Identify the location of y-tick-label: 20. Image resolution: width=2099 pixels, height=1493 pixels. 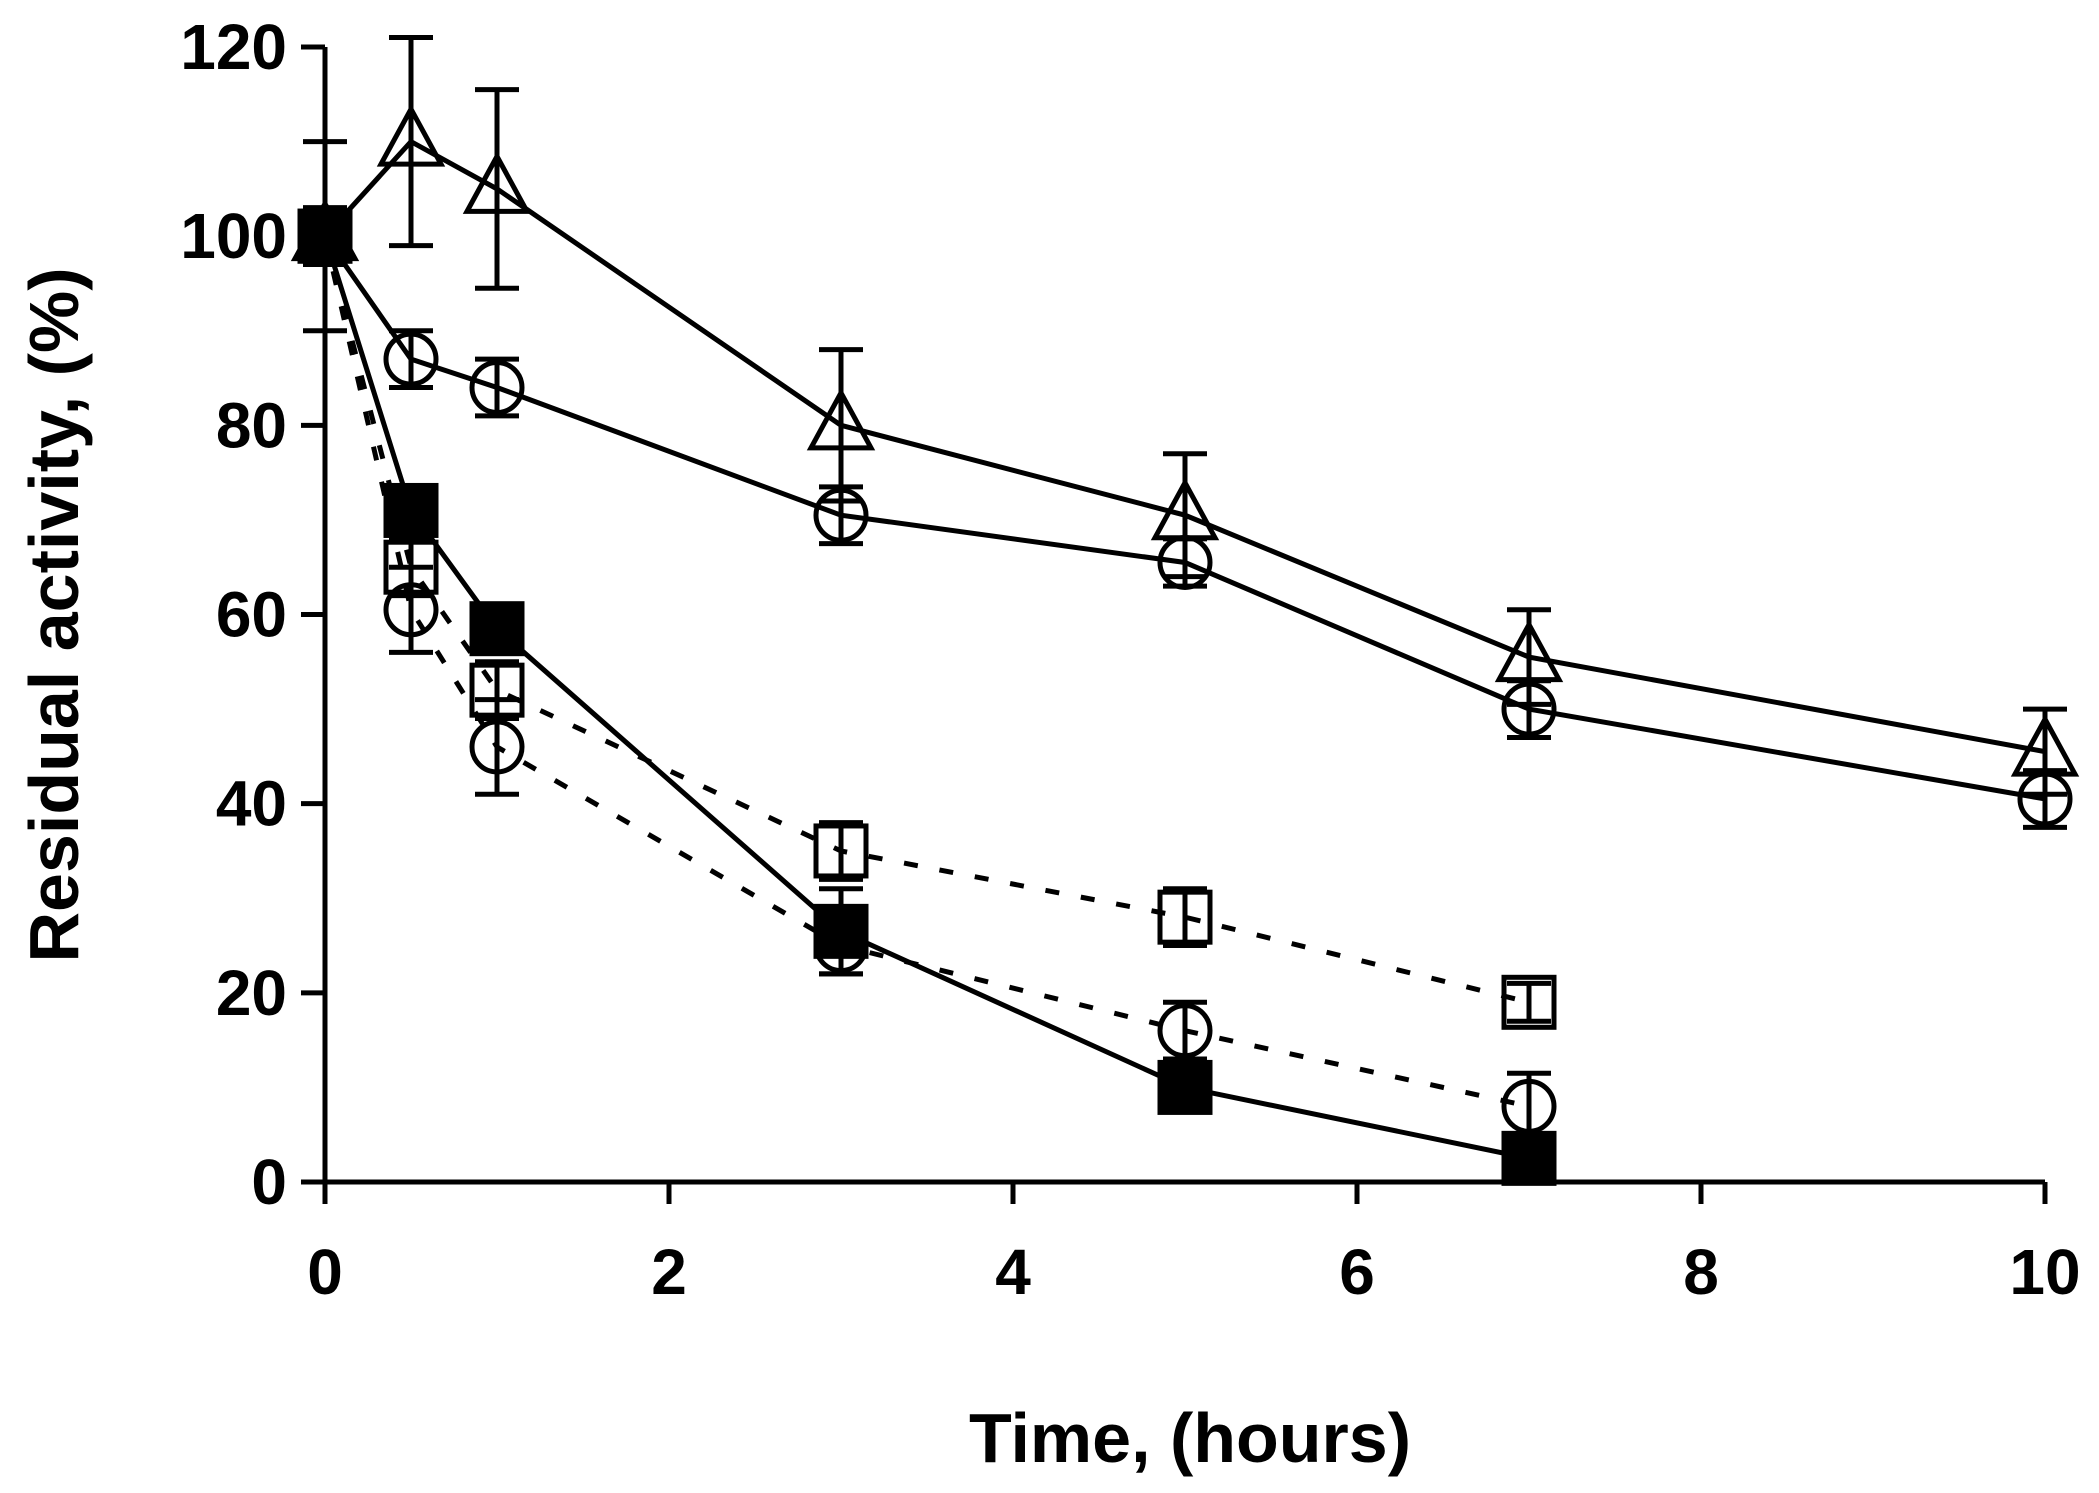
(251, 993).